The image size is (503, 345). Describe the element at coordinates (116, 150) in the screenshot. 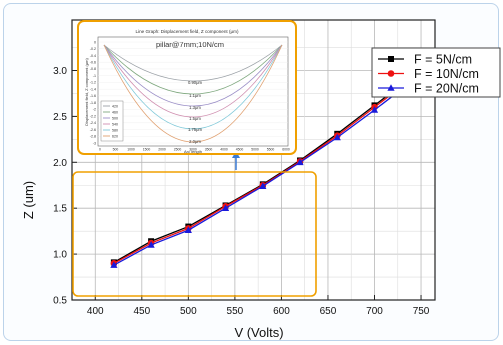

I see `inset-x-tick-label: 500` at that location.